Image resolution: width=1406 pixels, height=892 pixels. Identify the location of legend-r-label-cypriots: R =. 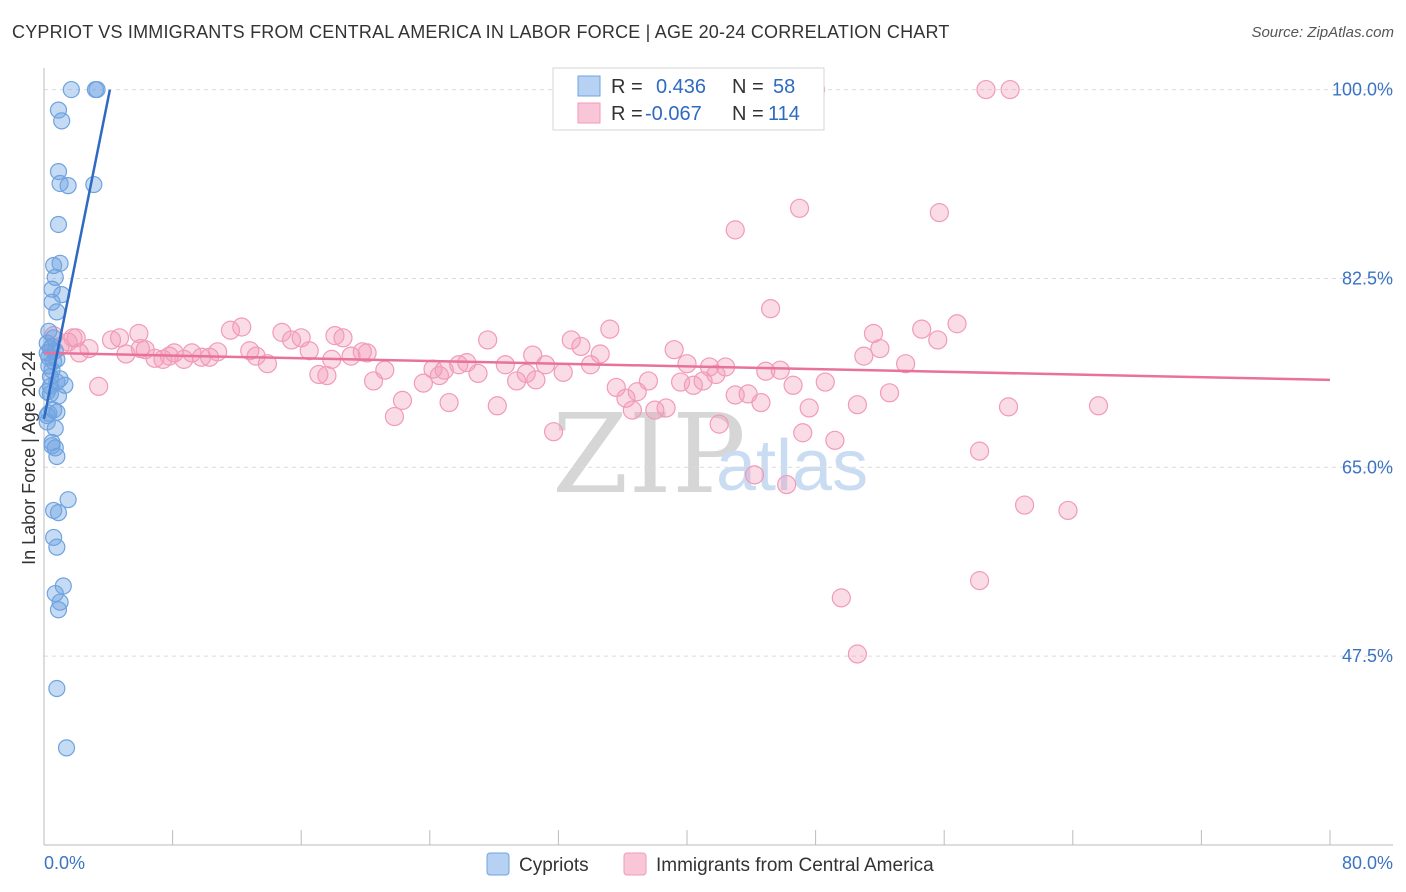
(627, 87).